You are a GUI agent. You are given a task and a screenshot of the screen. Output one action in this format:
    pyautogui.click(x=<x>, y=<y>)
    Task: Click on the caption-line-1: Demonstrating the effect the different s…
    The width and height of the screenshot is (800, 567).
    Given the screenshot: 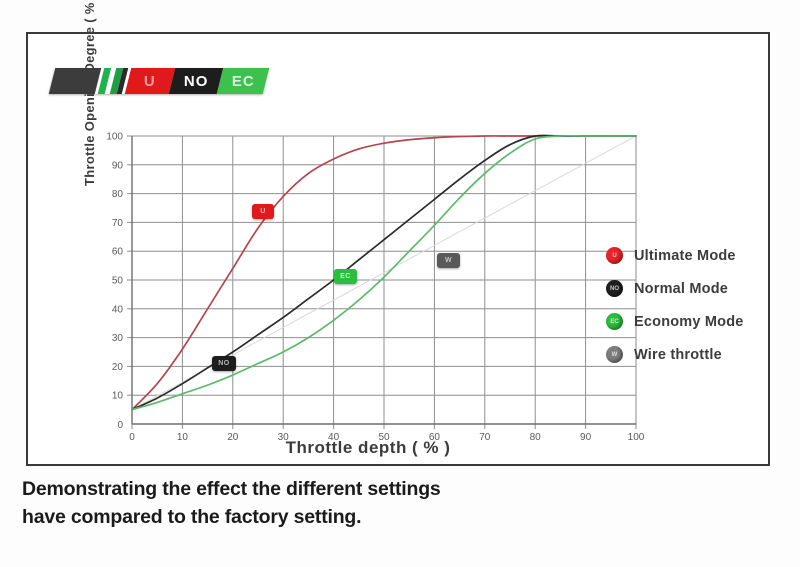 What is the action you would take?
    pyautogui.click(x=231, y=489)
    